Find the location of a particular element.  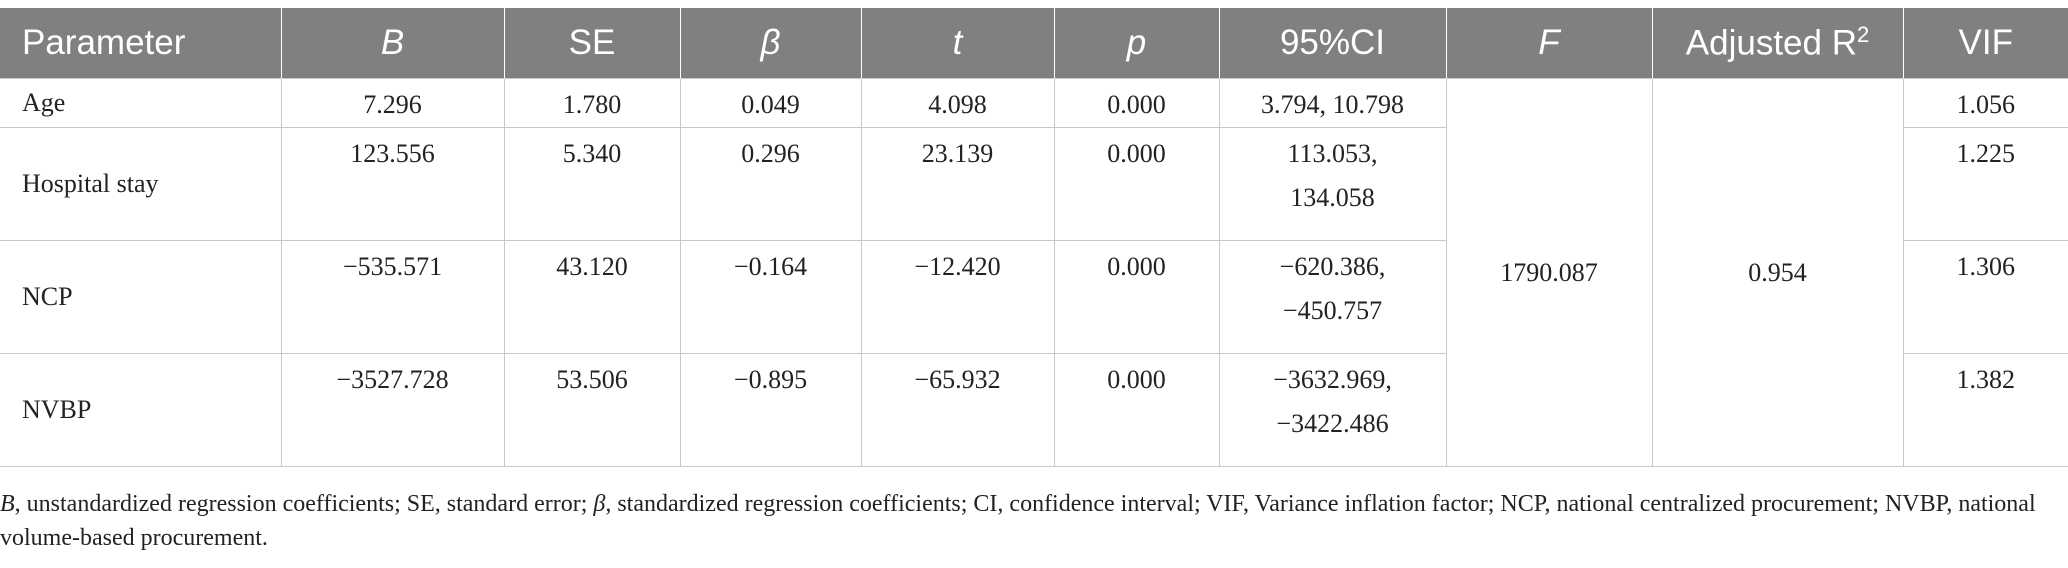

cell-ci: −620.386, −450.757 is located at coordinates (1332, 297).